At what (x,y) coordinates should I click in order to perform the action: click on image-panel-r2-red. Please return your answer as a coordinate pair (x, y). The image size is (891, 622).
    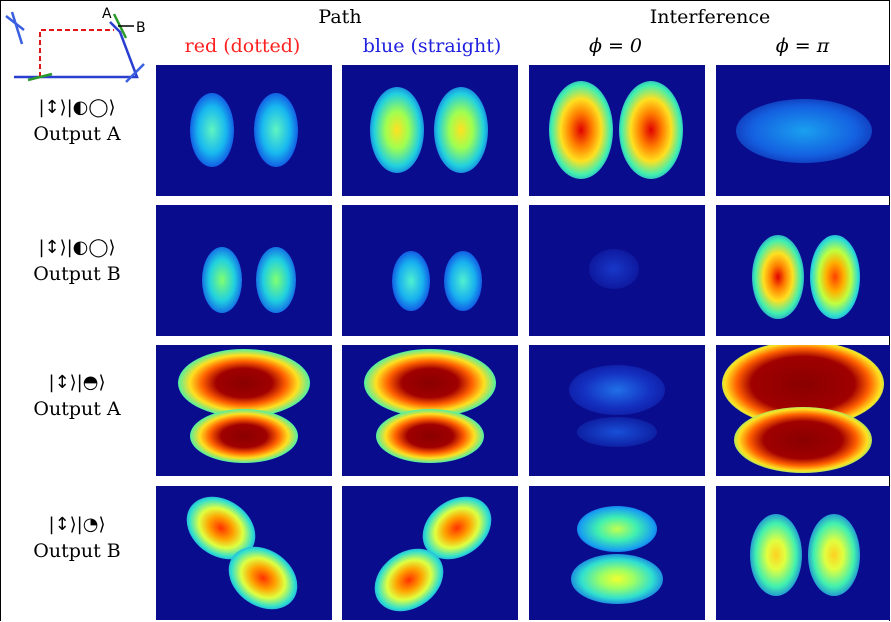
    Looking at the image, I should click on (244, 270).